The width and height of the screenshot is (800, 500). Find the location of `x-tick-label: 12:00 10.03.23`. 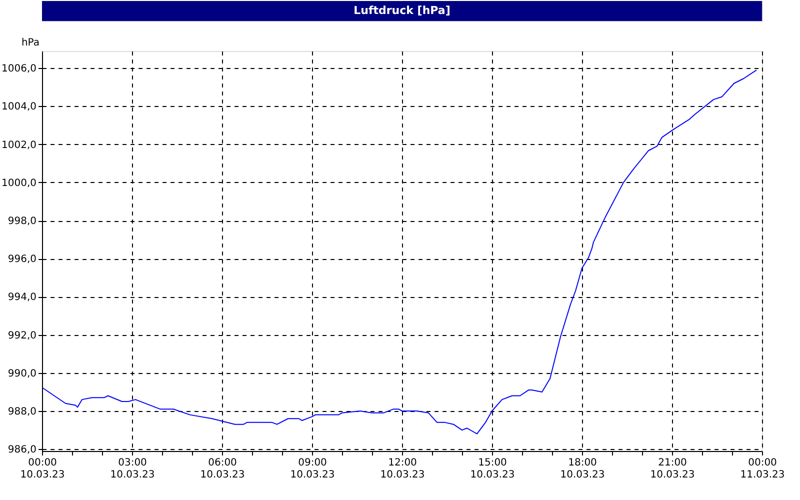

x-tick-label: 12:00 10.03.23 is located at coordinates (402, 469).